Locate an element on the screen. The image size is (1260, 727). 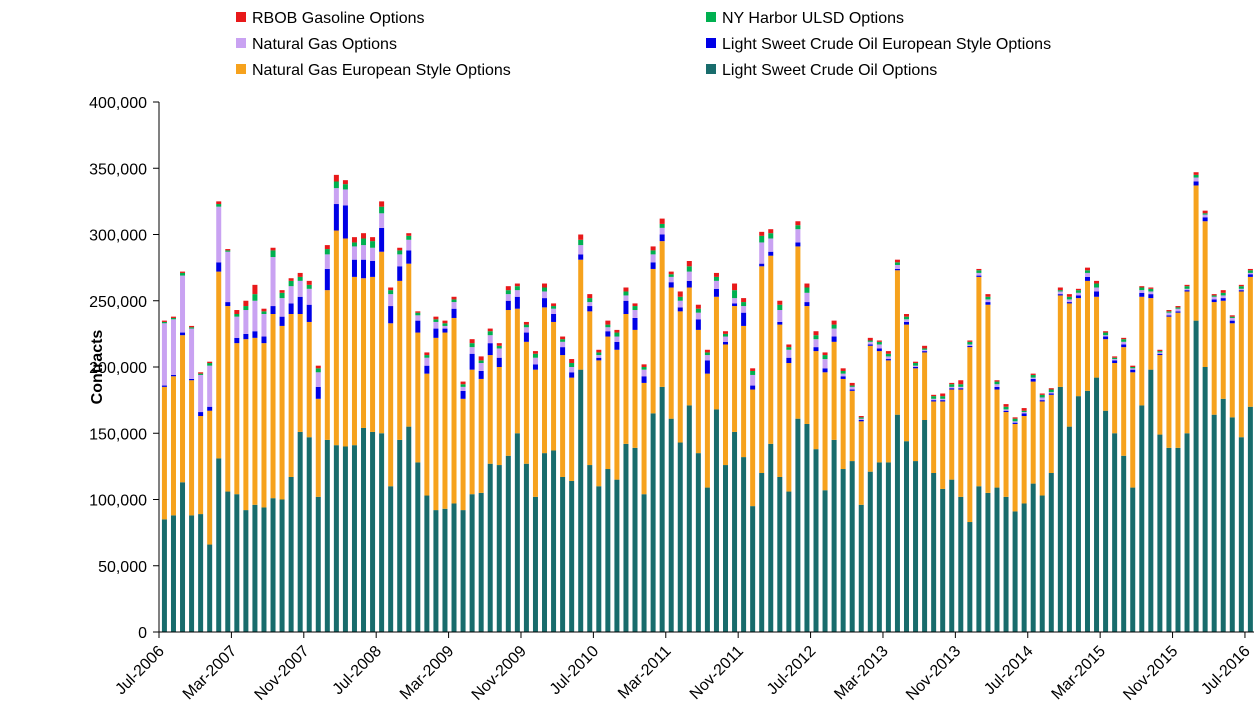
legend-label: NY Harbor ULSD Options is located at coordinates (813, 18).